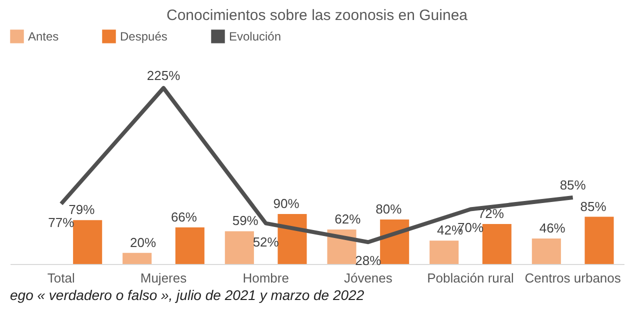  Describe the element at coordinates (184, 216) in the screenshot. I see `data-label: 66%` at that location.